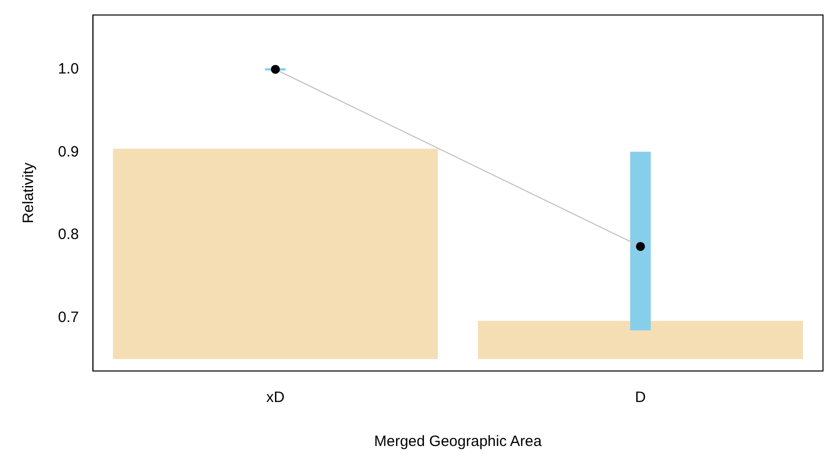 This screenshot has height=455, width=833. What do you see at coordinates (458, 441) in the screenshot?
I see `x-axis-title: Merged Geographic Area` at bounding box center [458, 441].